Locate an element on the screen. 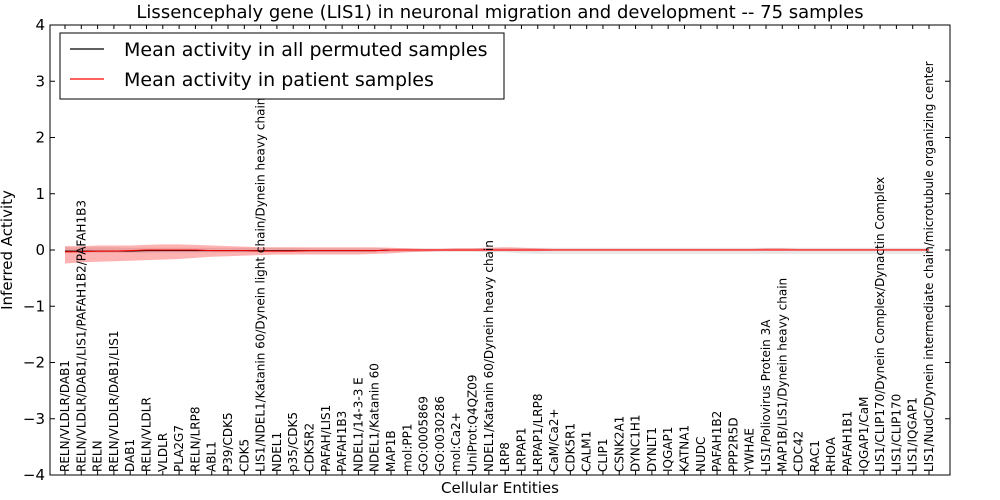  series-lines is located at coordinates (497, 251).